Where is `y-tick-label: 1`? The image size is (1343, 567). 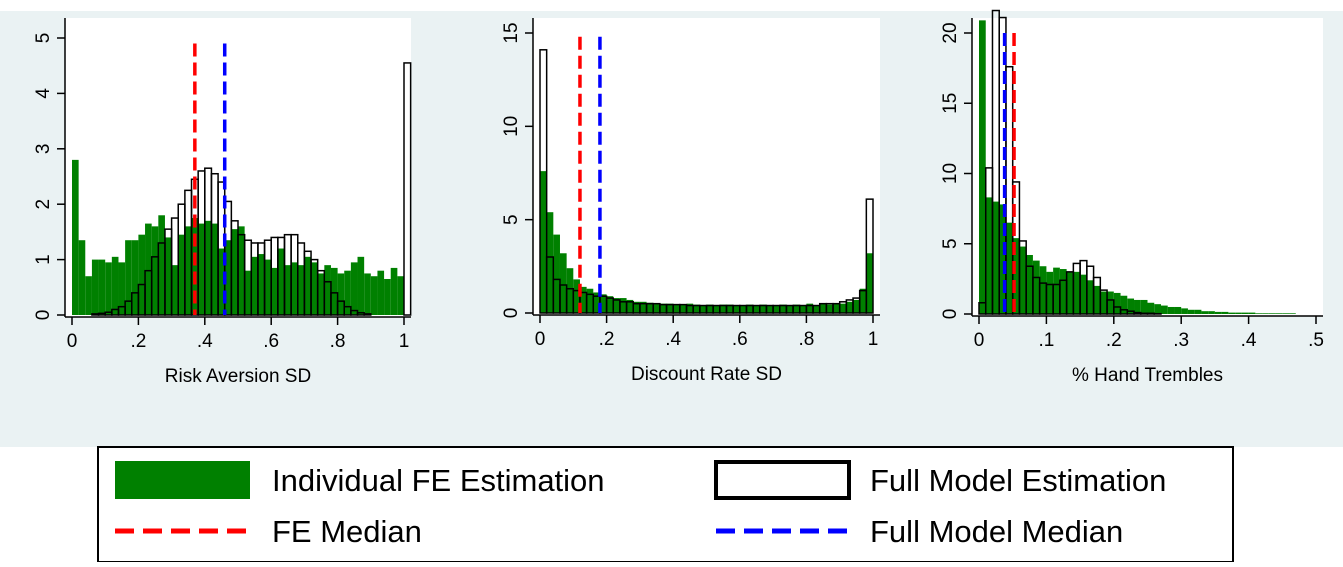
y-tick-label: 1 is located at coordinates (43, 259).